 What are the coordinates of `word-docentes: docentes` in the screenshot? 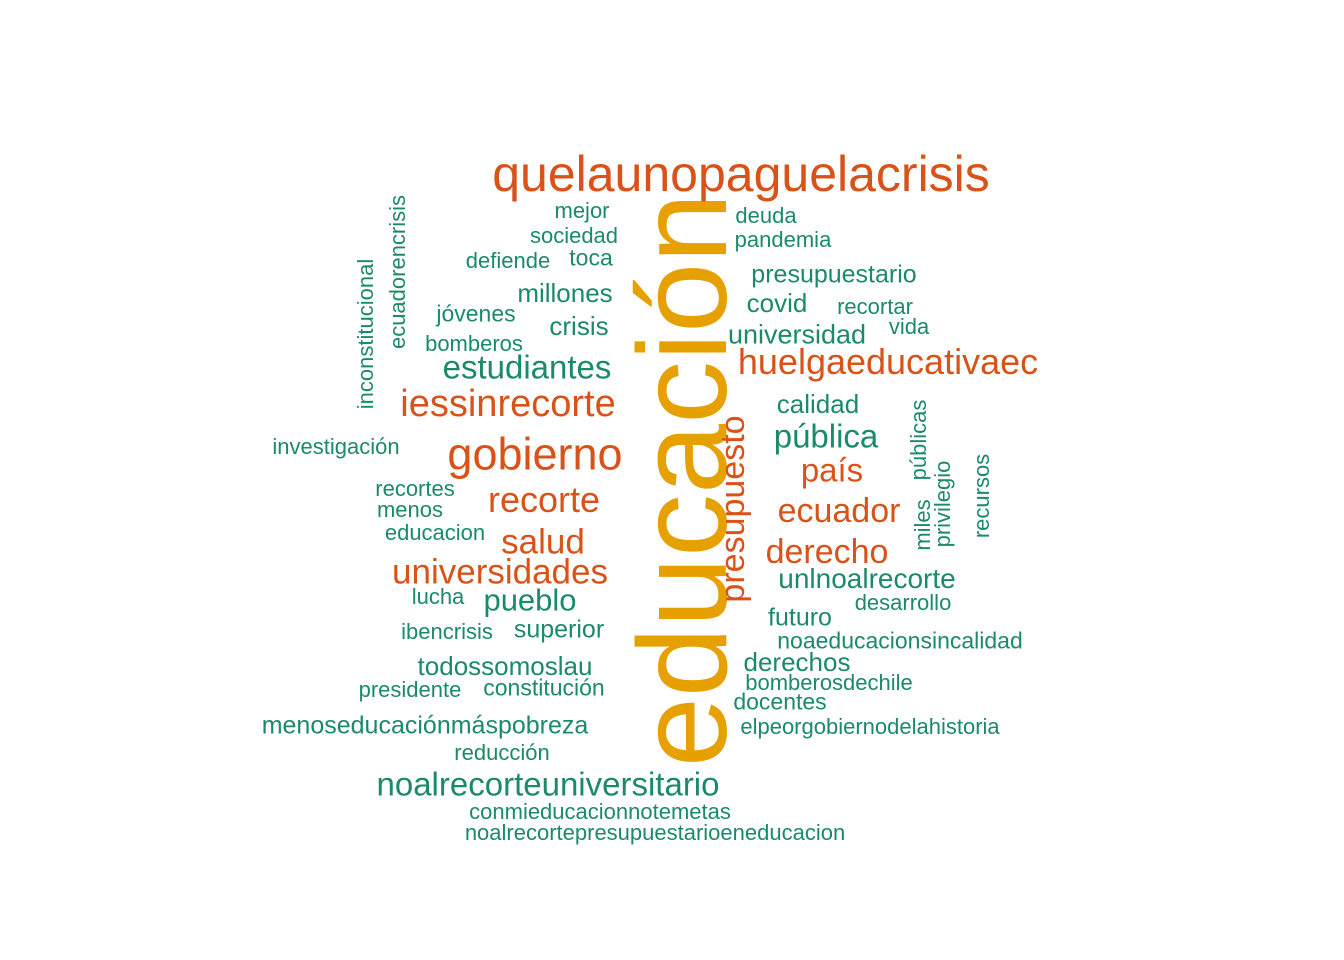 It's located at (780, 701).